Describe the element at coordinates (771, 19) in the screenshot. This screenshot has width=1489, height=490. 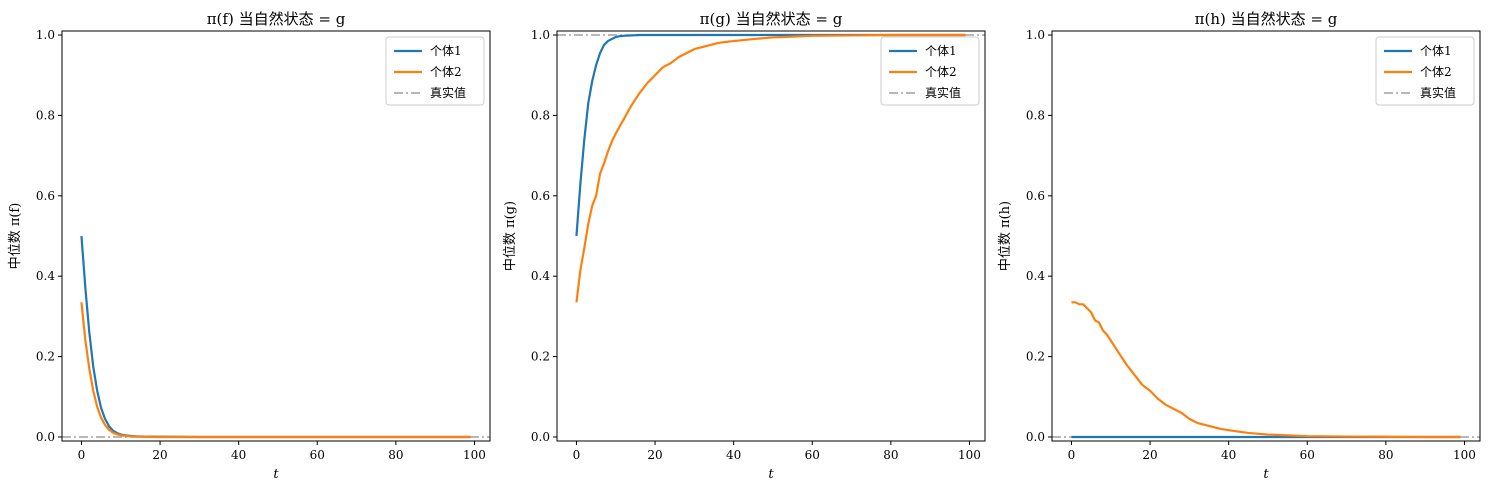
I see `chart-title: π(g) 当自然状态 = g` at that location.